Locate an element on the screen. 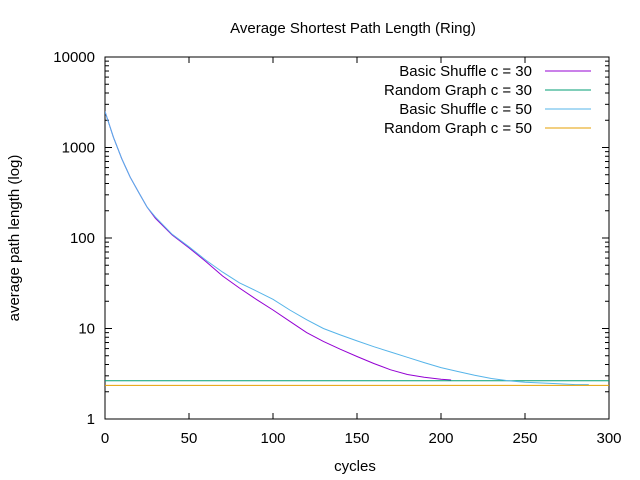 The image size is (640, 480). x-tick-label: 300 is located at coordinates (608, 438).